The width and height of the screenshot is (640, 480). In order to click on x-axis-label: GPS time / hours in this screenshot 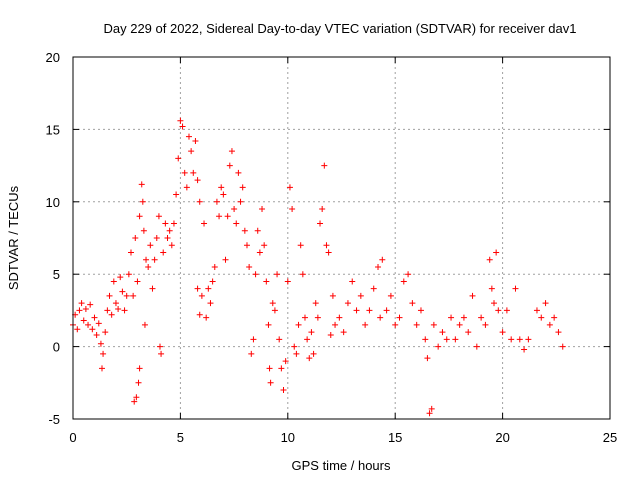, I will do `click(341, 465)`.